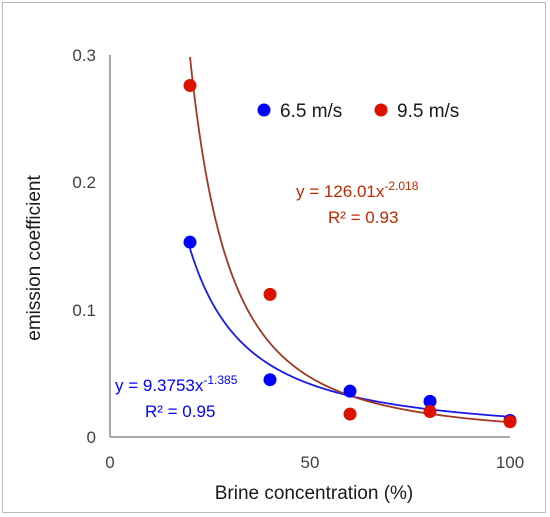 The width and height of the screenshot is (550, 517). Describe the element at coordinates (357, 203) in the screenshot. I see `equation-9-5: y = 126.01x-2.018 R² = 0.93` at that location.